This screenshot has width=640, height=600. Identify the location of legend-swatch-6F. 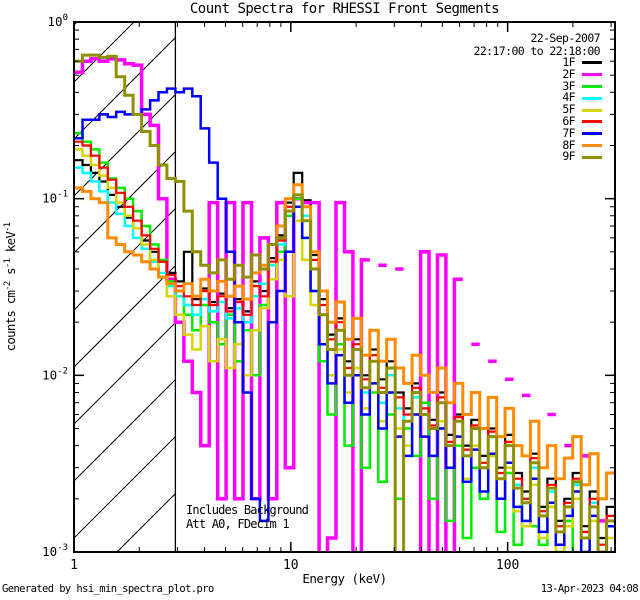
(592, 122).